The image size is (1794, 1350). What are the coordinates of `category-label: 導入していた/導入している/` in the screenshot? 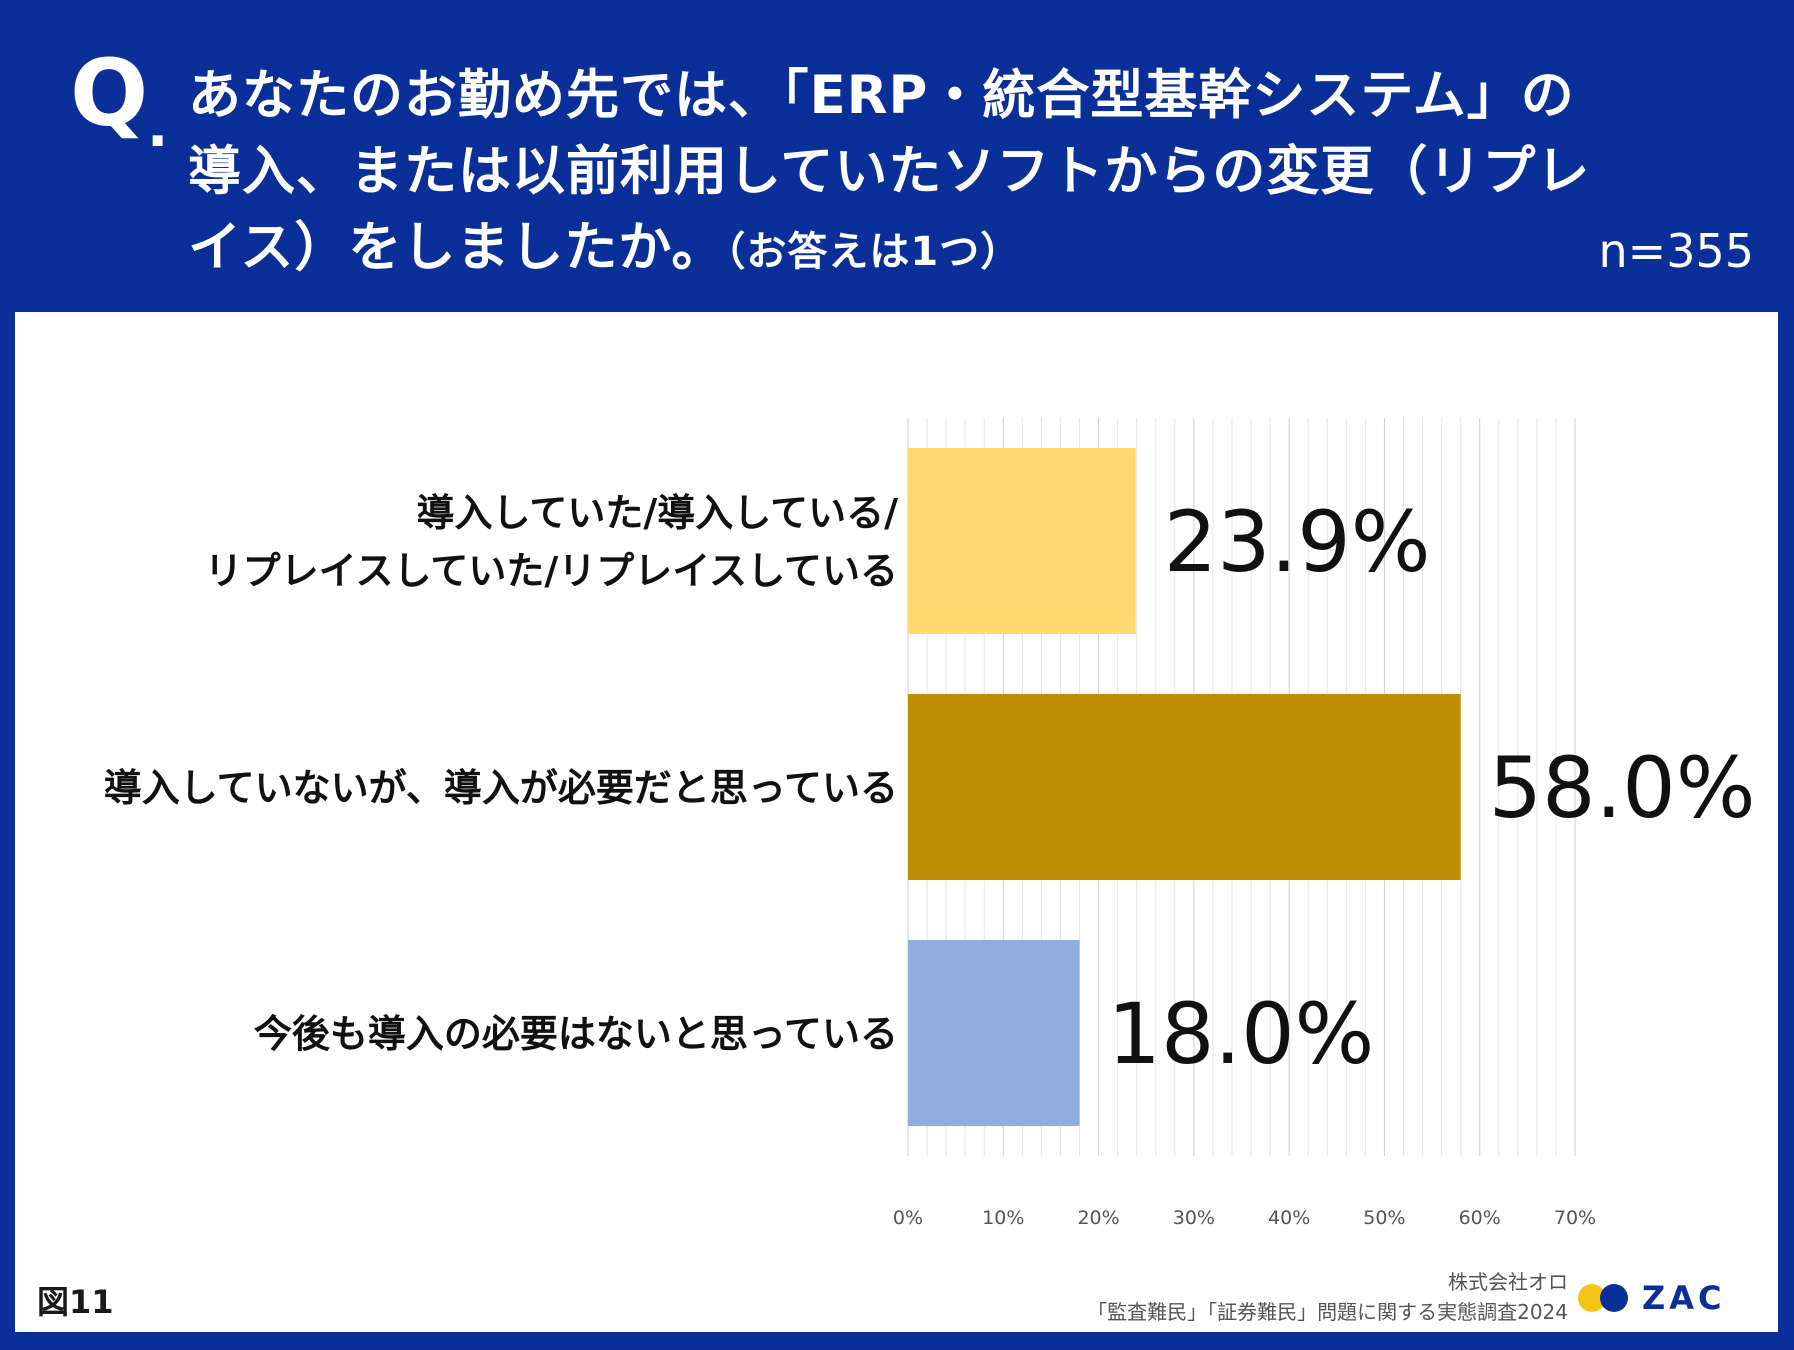 It's located at (658, 513).